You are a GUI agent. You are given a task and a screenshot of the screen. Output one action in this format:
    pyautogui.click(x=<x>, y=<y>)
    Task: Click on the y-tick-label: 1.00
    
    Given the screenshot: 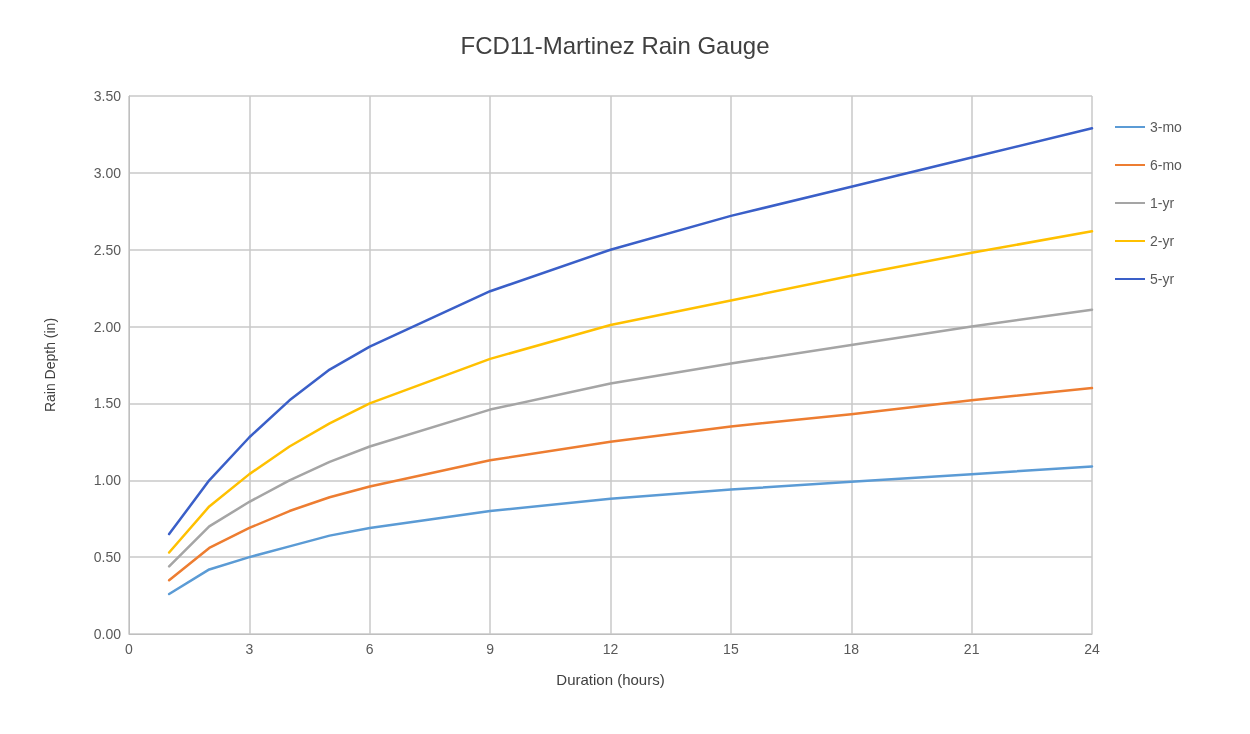 What is the action you would take?
    pyautogui.click(x=107, y=480)
    